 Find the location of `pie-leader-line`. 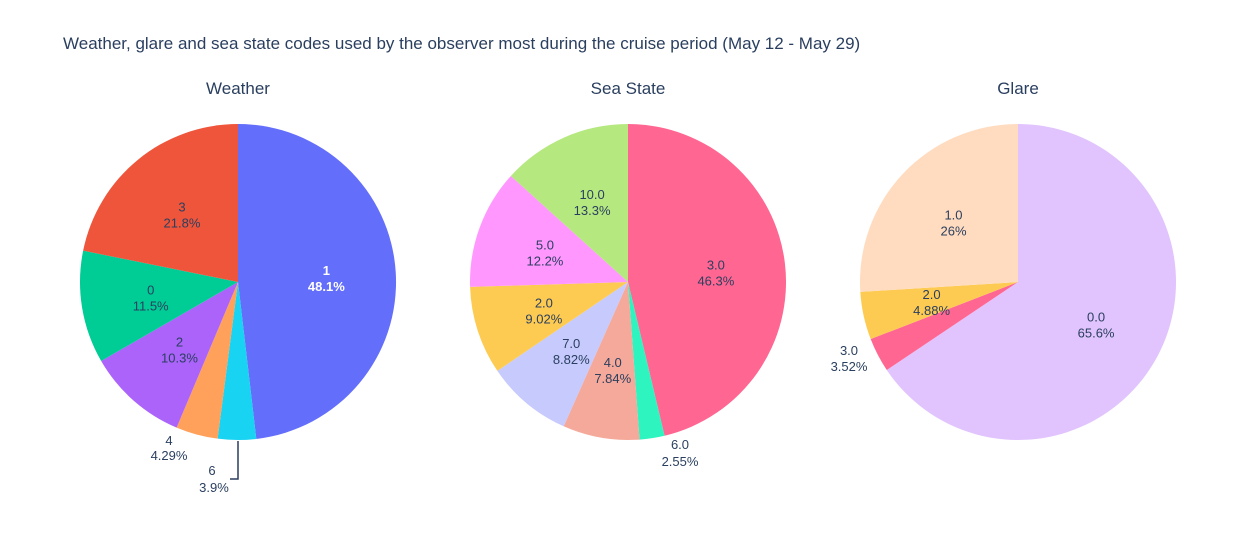

pie-leader-line is located at coordinates (234, 460).